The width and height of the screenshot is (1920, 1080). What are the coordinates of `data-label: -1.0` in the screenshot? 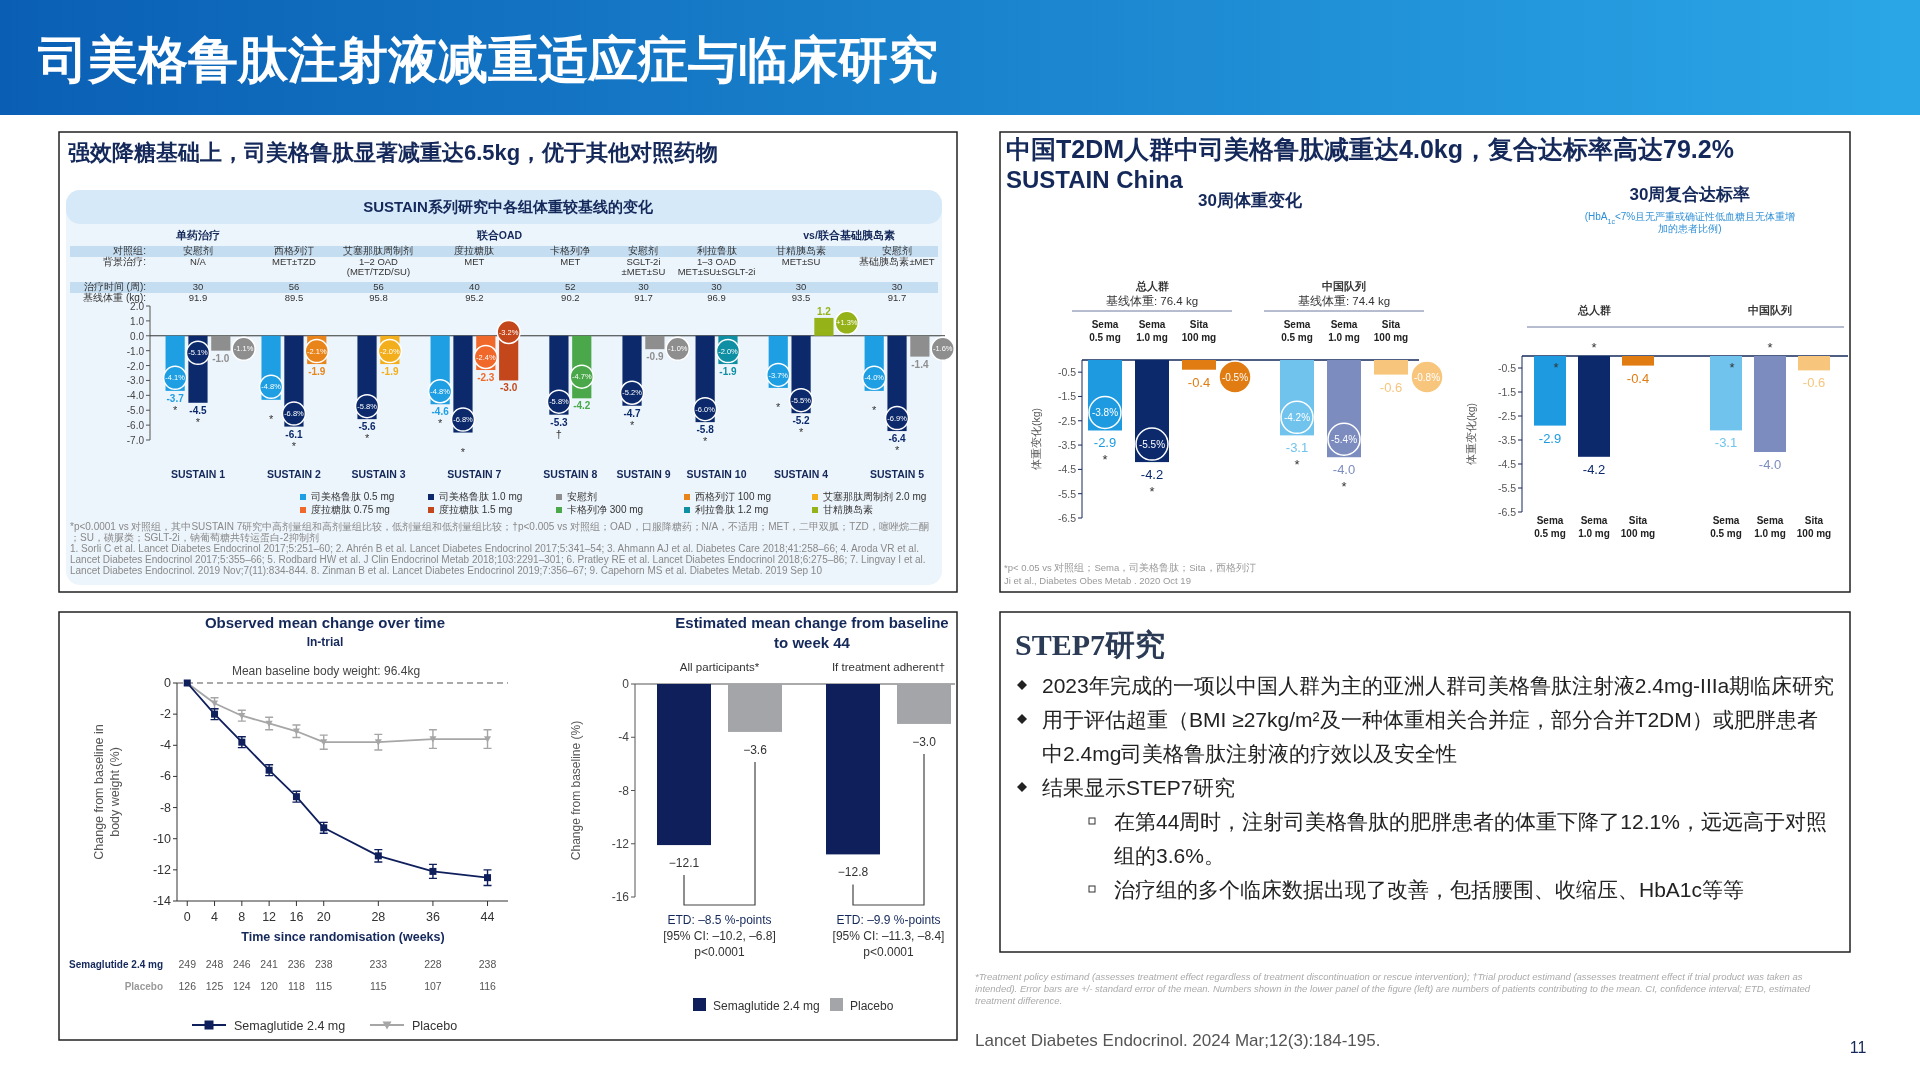 It's located at (221, 358).